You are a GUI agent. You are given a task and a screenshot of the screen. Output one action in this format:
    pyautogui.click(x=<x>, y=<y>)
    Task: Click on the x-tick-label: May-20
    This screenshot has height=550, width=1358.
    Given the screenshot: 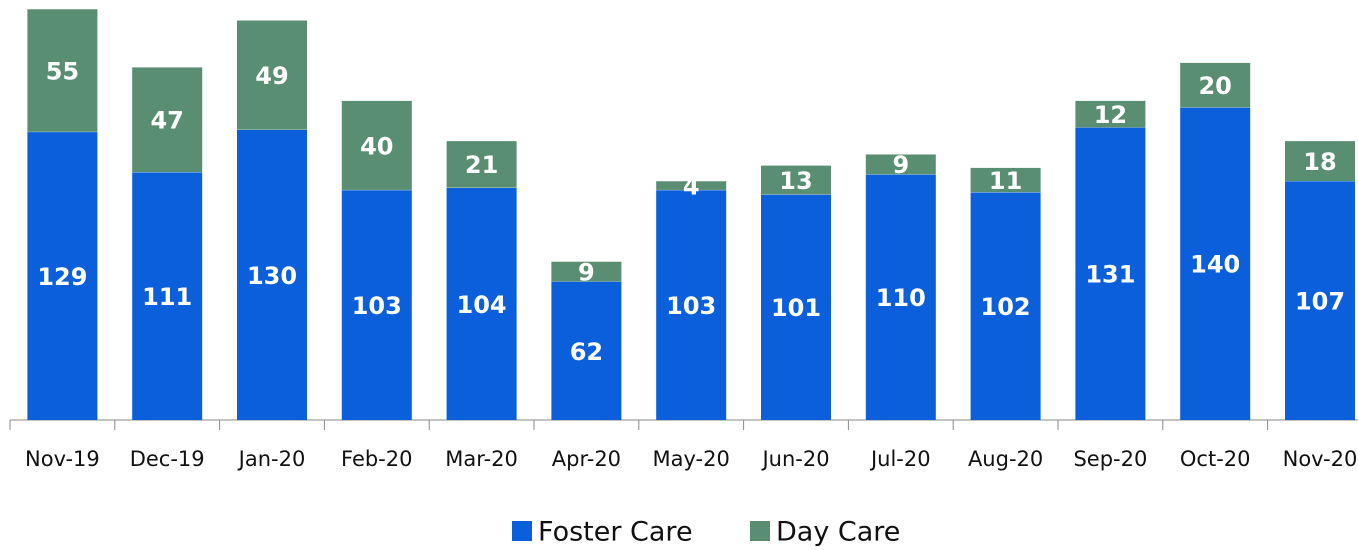 What is the action you would take?
    pyautogui.click(x=691, y=459)
    